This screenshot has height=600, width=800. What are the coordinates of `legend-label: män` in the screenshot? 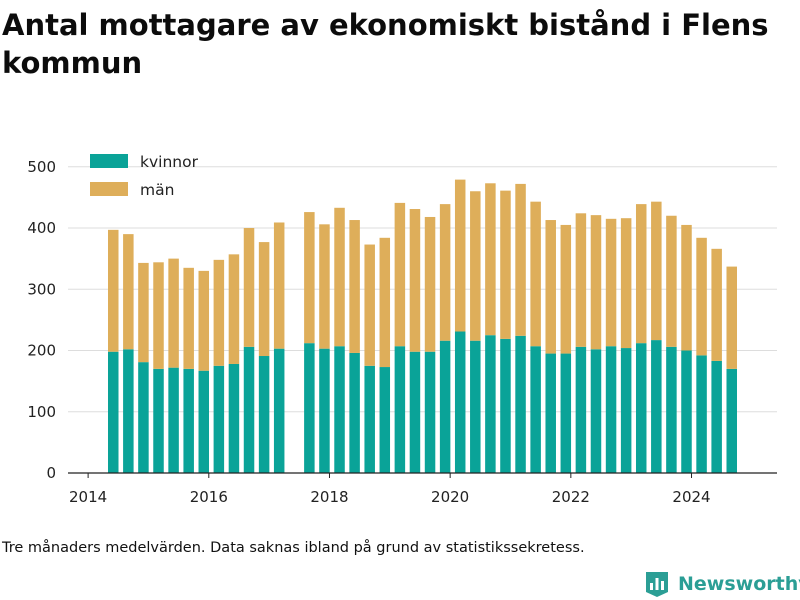 It's located at (157, 190).